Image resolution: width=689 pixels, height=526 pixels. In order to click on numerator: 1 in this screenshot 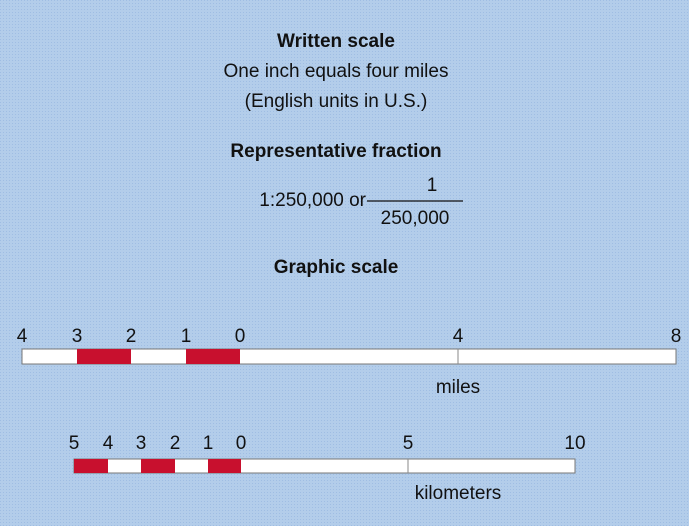, I will do `click(432, 185)`.